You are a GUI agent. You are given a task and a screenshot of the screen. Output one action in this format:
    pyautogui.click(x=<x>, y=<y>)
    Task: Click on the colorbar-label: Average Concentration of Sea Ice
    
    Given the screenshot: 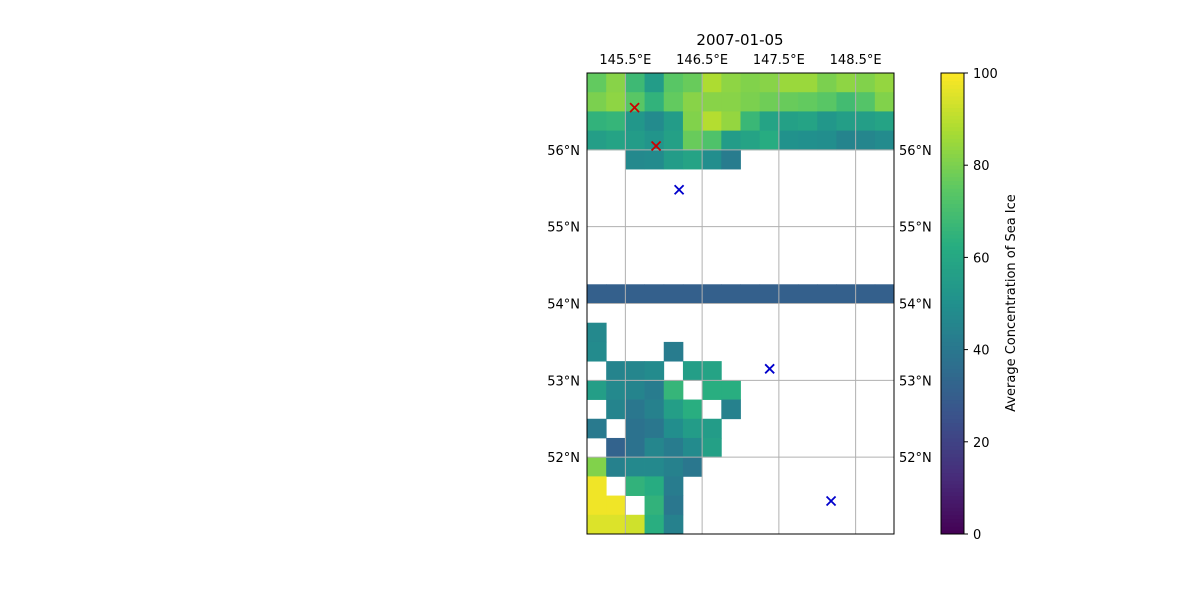 What is the action you would take?
    pyautogui.click(x=1011, y=303)
    